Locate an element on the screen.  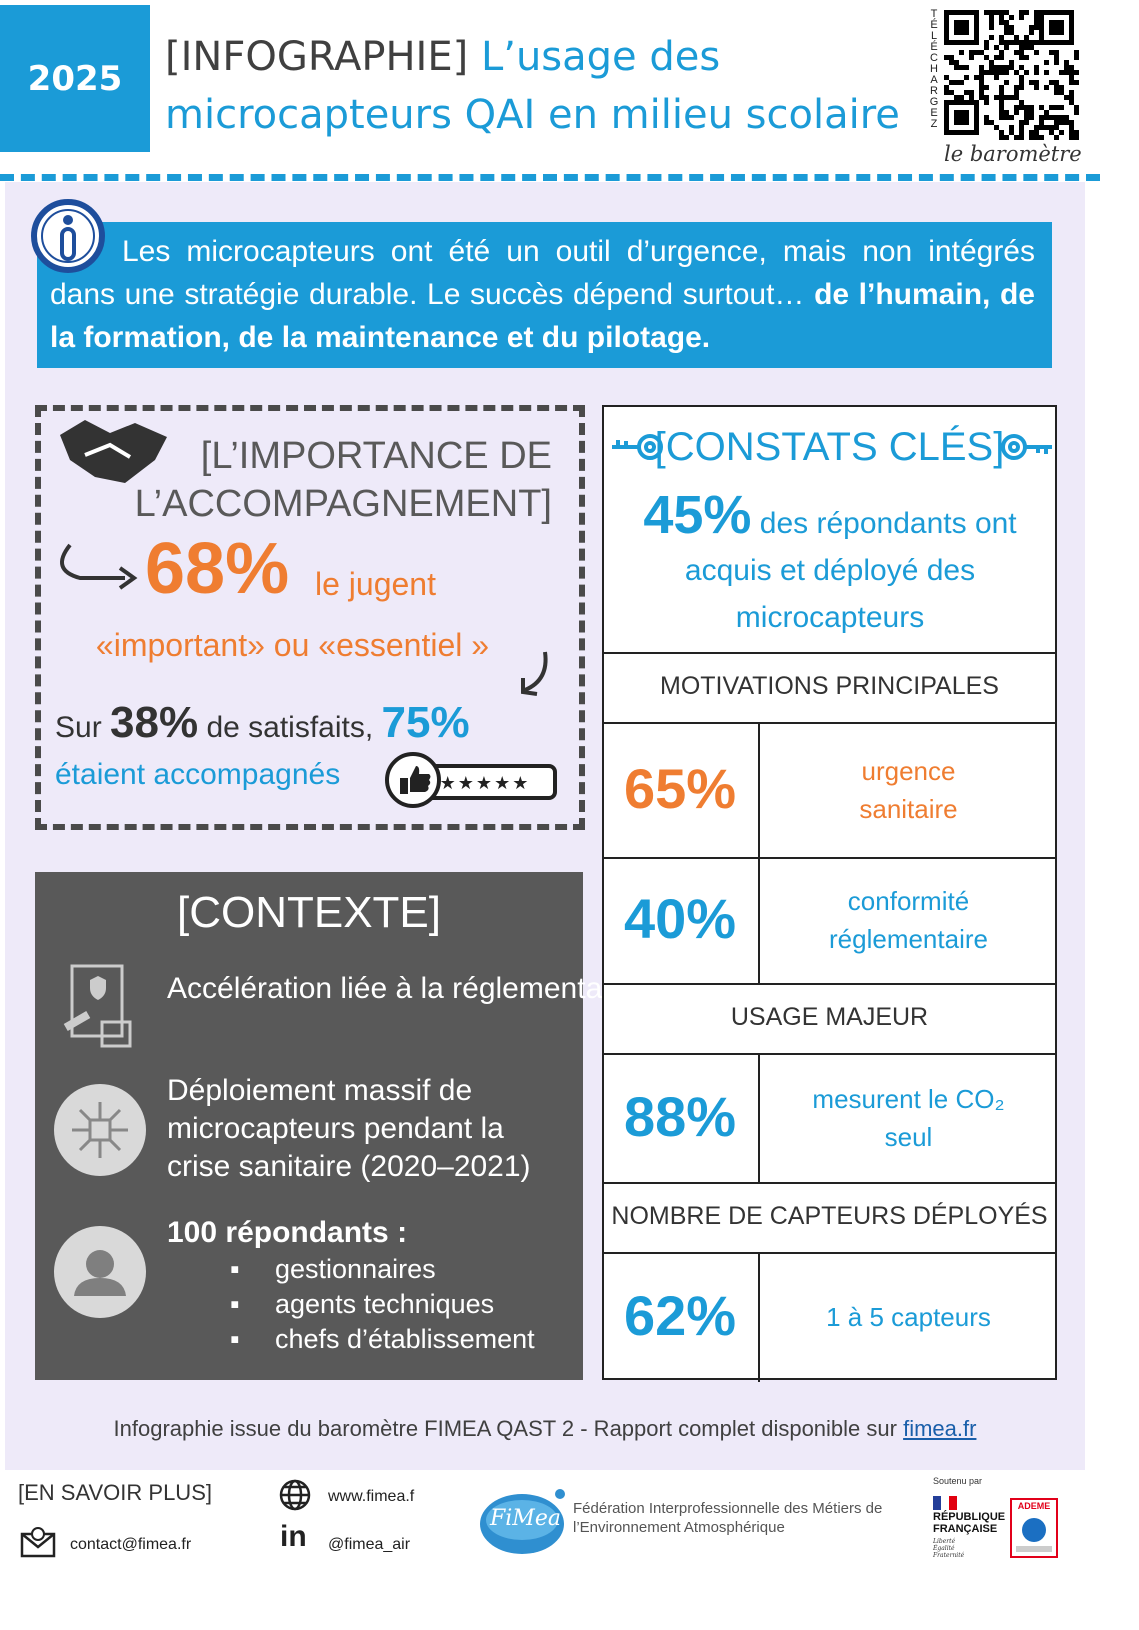
website: www.fimea.f is located at coordinates (371, 1496).